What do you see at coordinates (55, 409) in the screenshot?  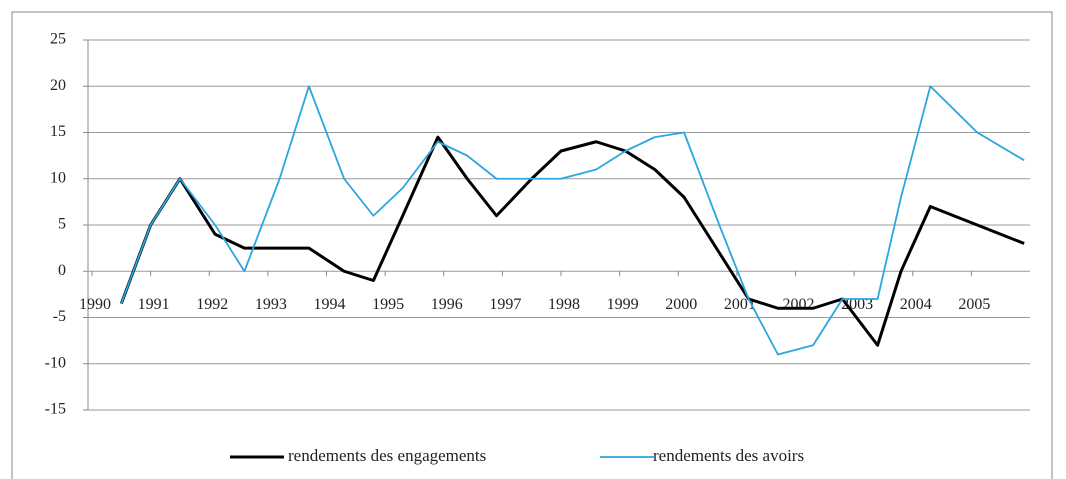 I see `y-tick-label: -15` at bounding box center [55, 409].